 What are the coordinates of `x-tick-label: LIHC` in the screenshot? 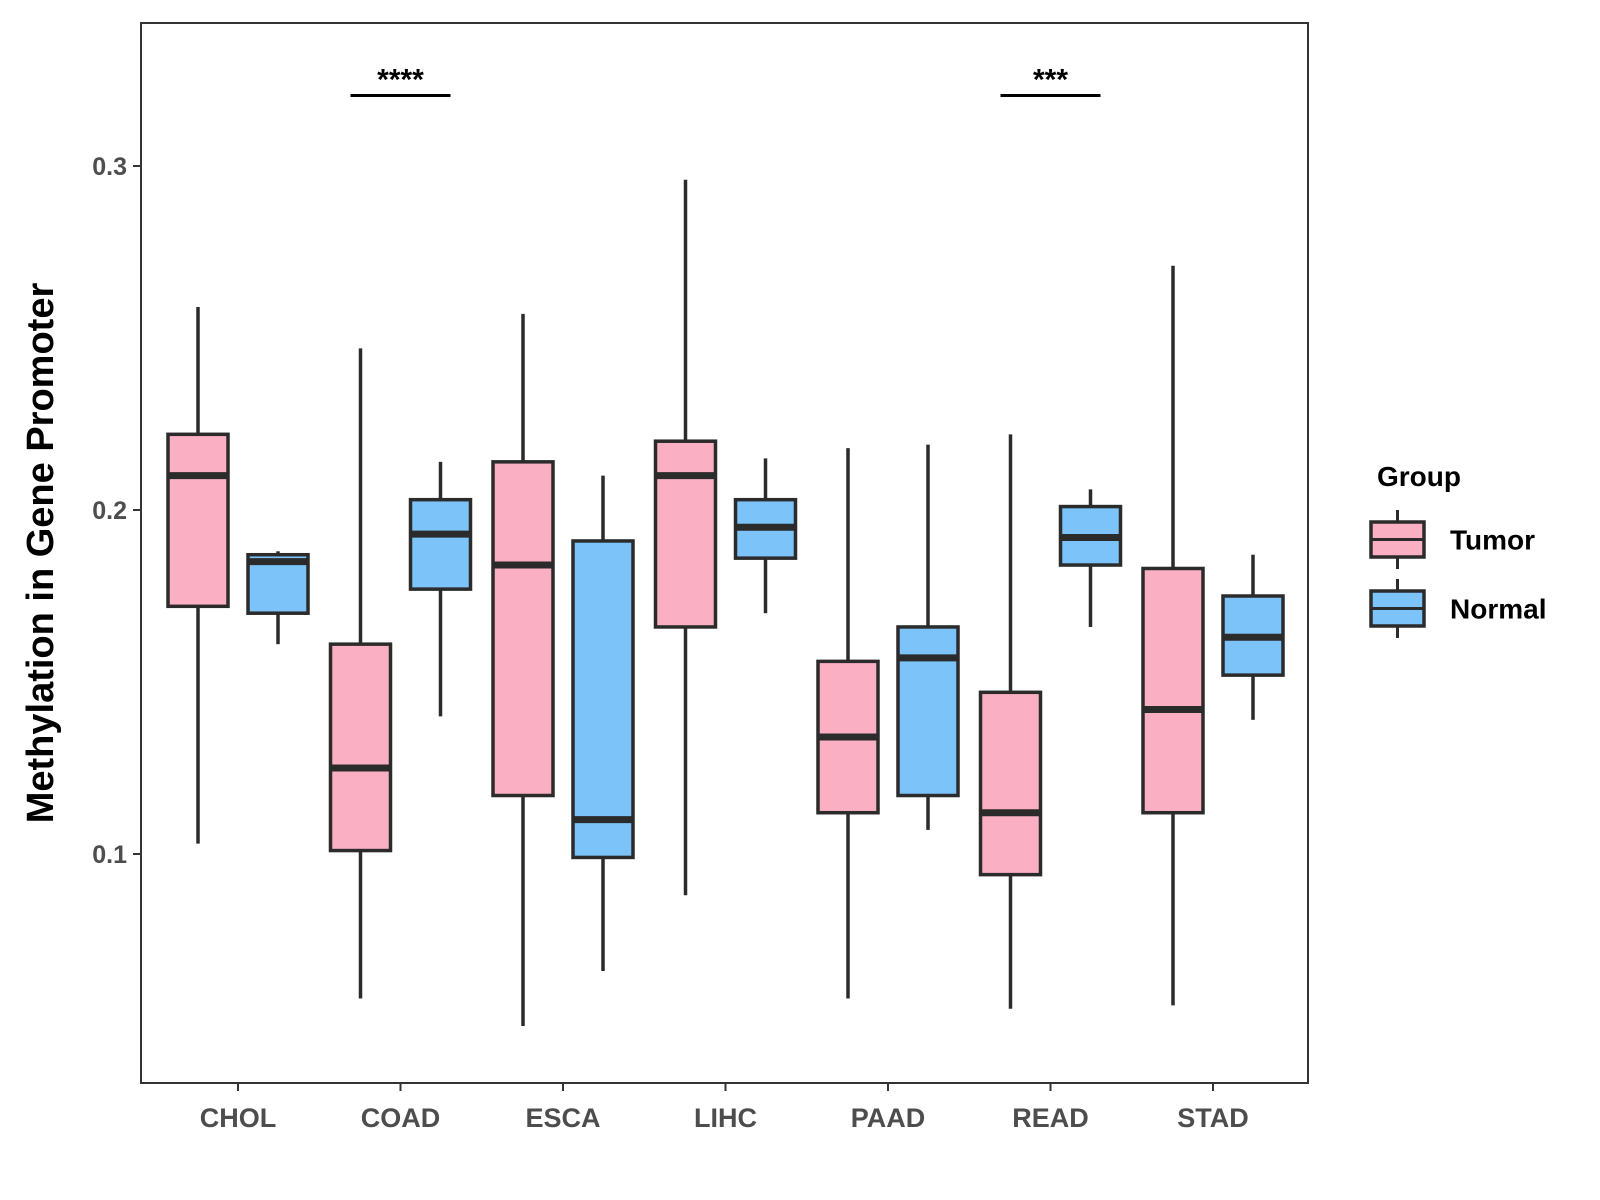 It's located at (725, 1118).